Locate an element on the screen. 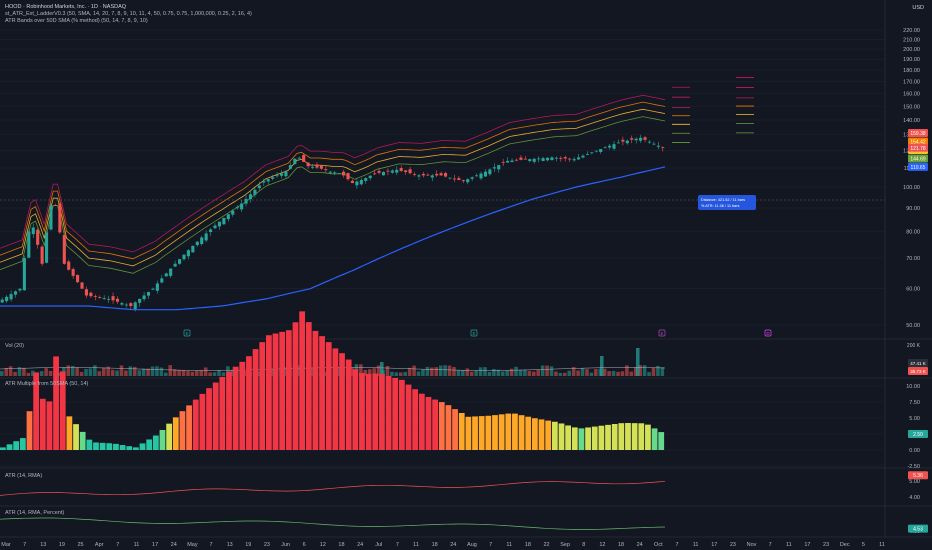 Image resolution: width=932 pixels, height=550 pixels. time-tick-label: Jul is located at coordinates (378, 545).